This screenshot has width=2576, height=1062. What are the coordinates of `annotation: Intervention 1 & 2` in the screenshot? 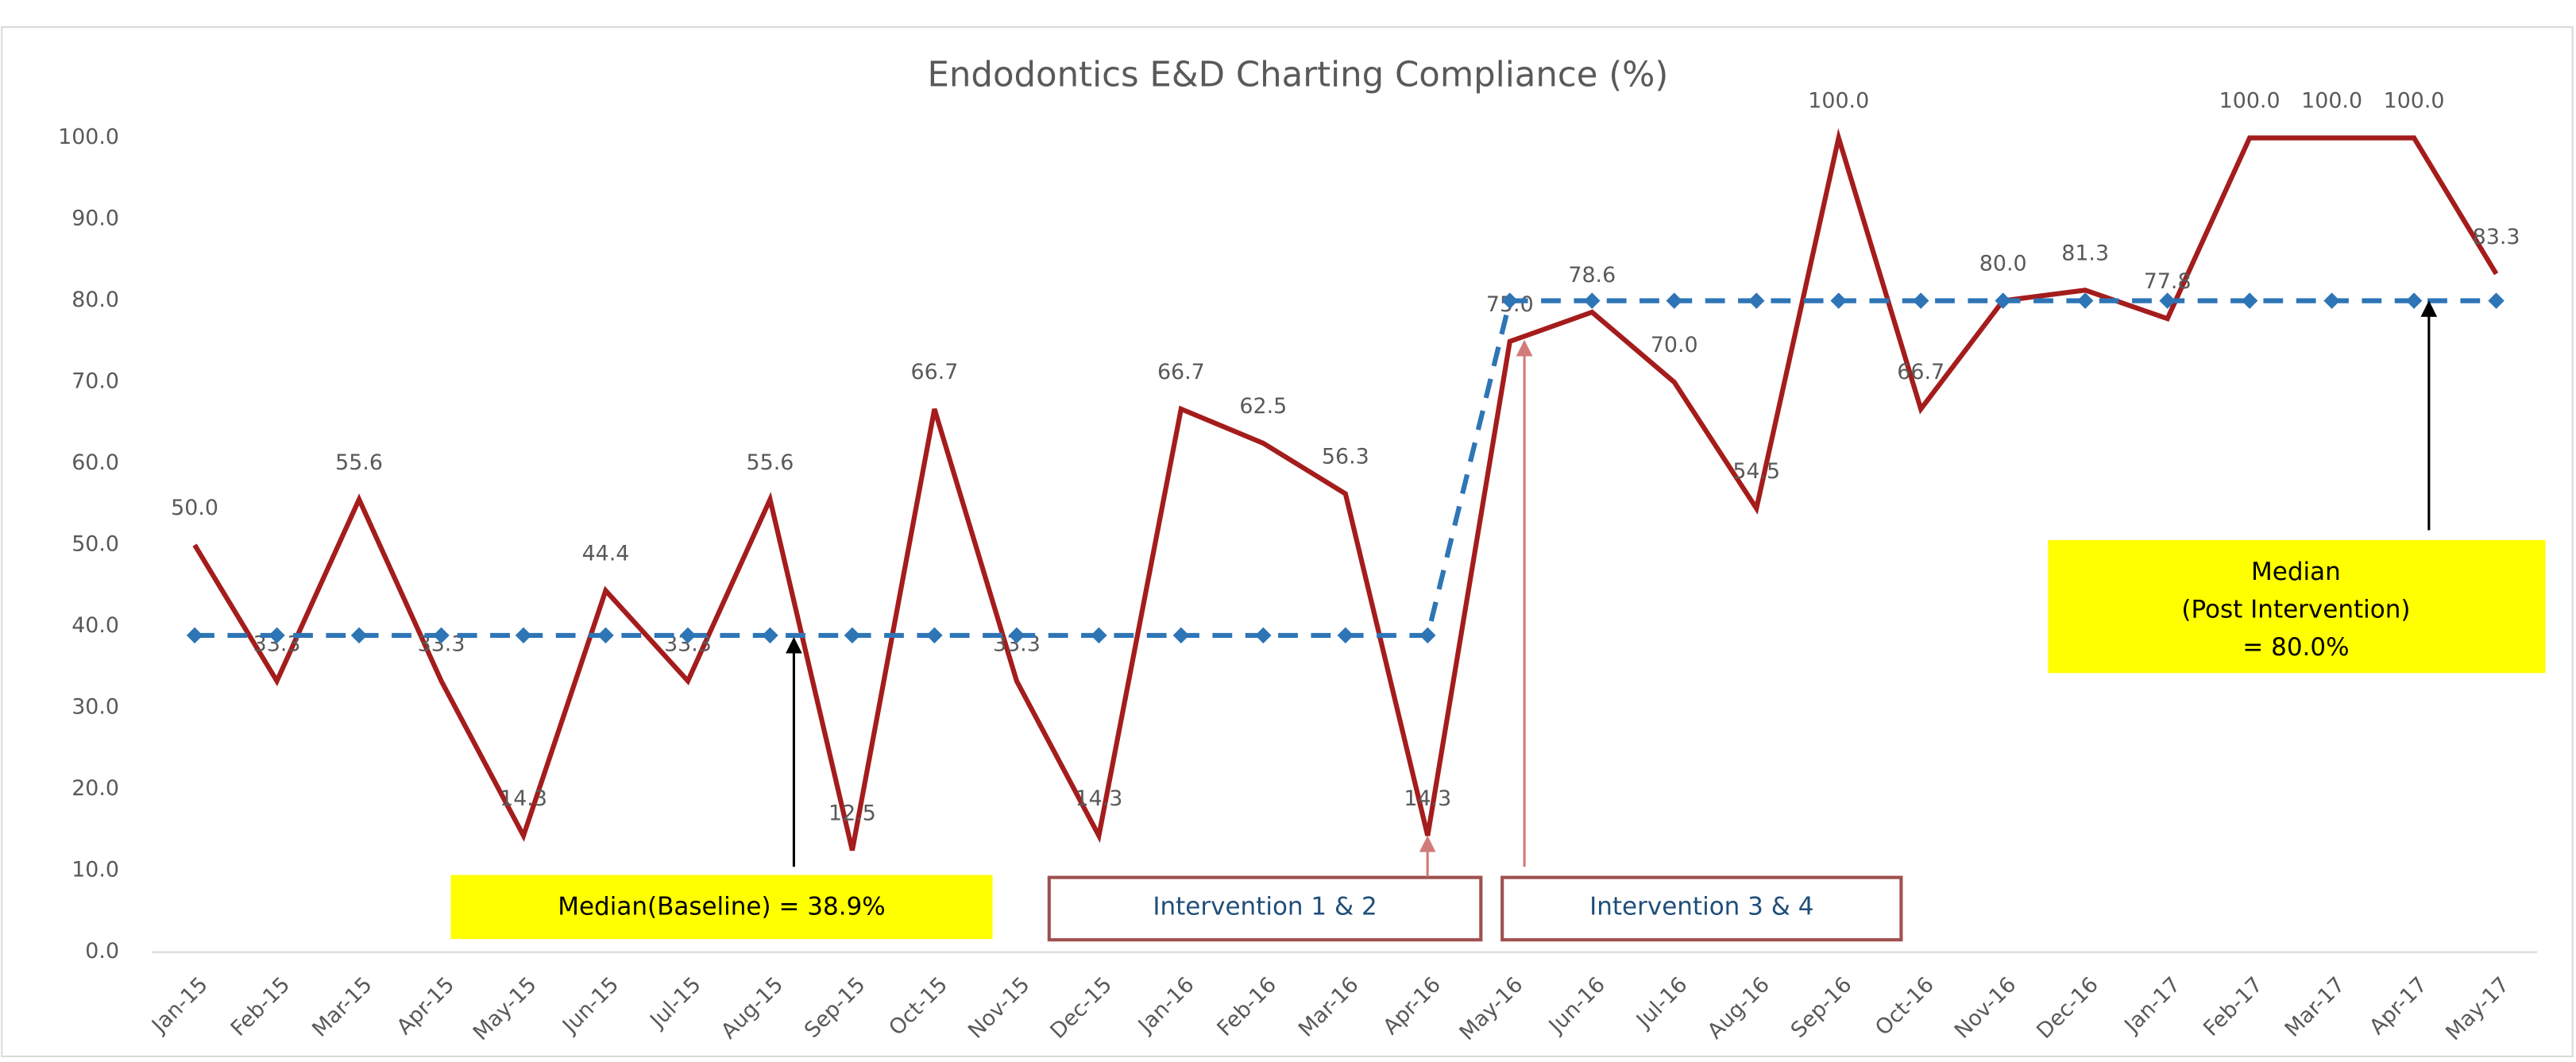 It's located at (1265, 906).